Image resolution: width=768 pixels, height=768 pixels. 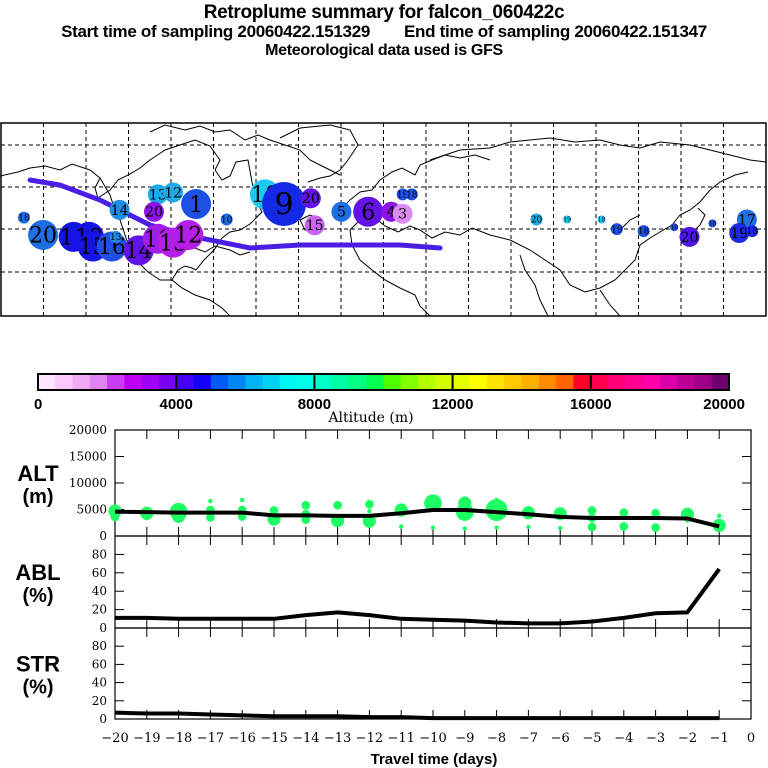 I want to click on plume-marker-label: 5, so click(x=341, y=213).